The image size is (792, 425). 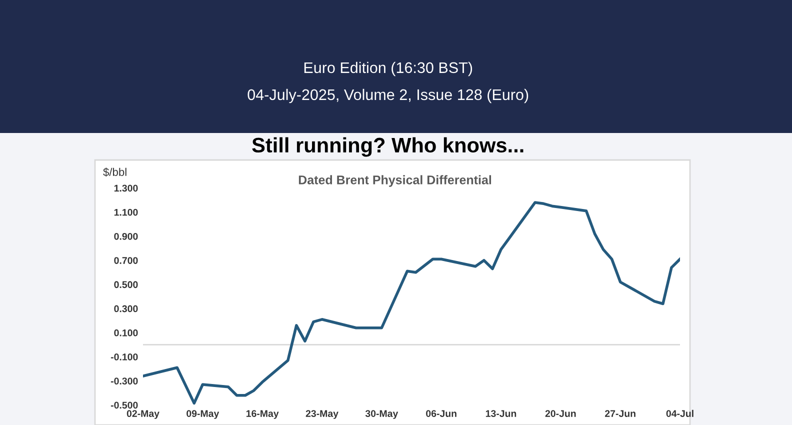 What do you see at coordinates (620, 413) in the screenshot?
I see `x-tick-label: 27-Jun` at bounding box center [620, 413].